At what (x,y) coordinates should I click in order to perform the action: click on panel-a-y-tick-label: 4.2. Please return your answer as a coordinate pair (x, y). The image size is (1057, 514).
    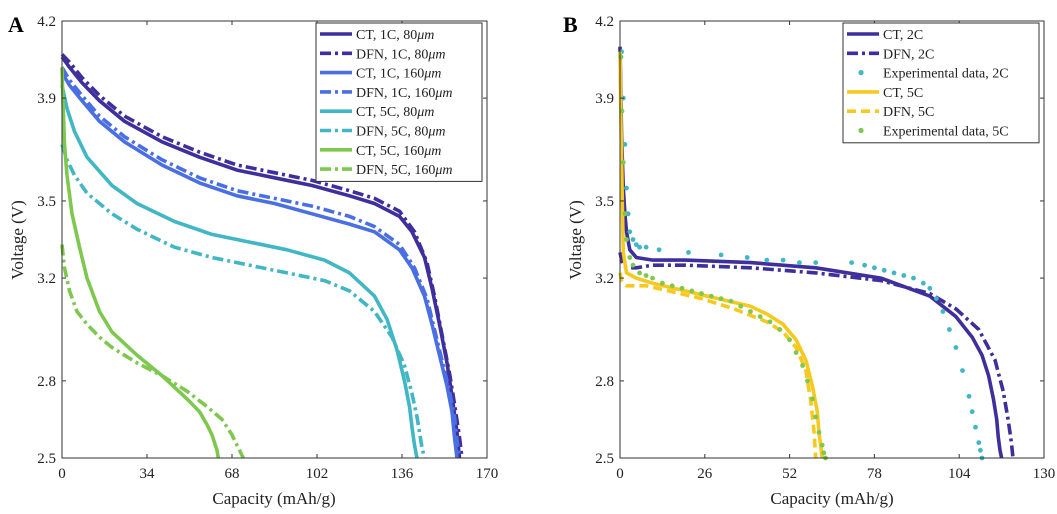
    Looking at the image, I should click on (46, 22).